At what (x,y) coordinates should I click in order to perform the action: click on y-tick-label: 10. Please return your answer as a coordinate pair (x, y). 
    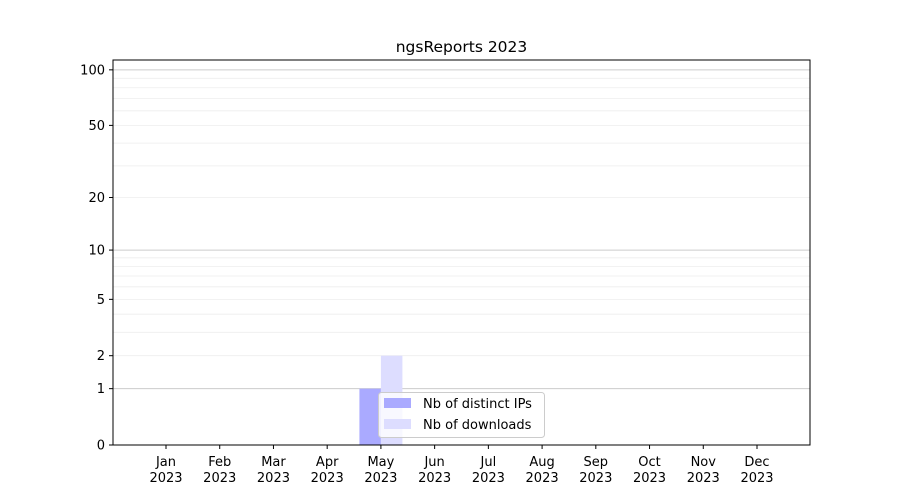
    Looking at the image, I should click on (96, 251).